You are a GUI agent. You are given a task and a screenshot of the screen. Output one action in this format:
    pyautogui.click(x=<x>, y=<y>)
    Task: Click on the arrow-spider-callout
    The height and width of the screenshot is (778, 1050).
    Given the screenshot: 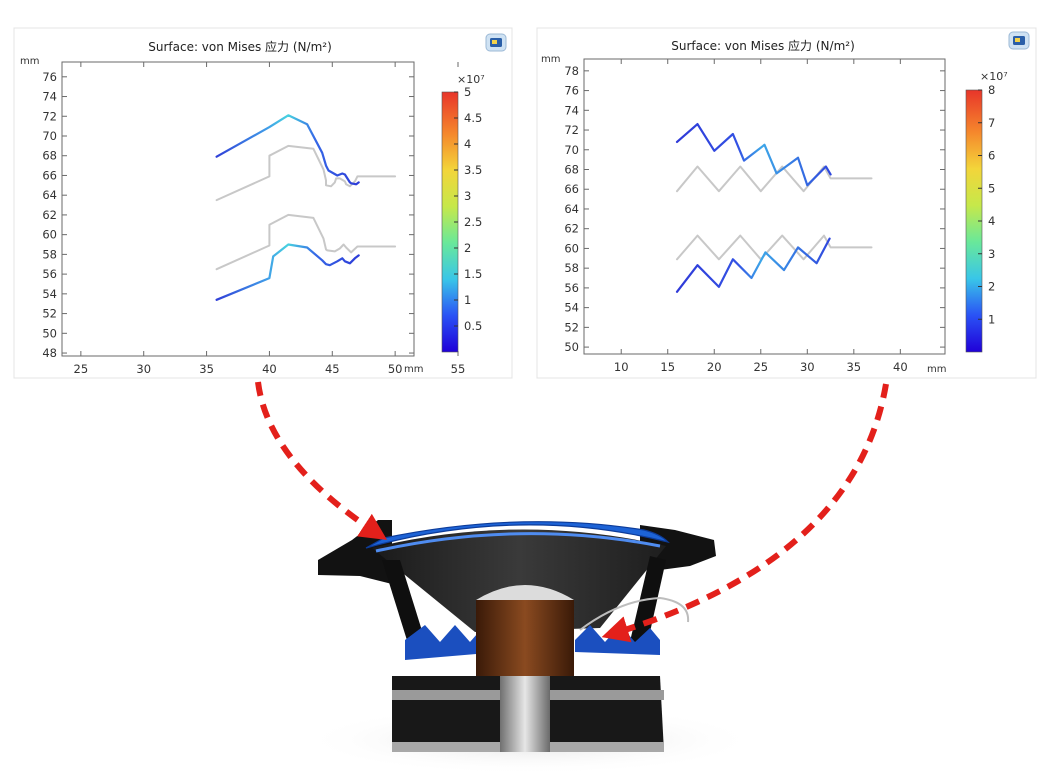 What is the action you would take?
    pyautogui.click(x=745, y=513)
    